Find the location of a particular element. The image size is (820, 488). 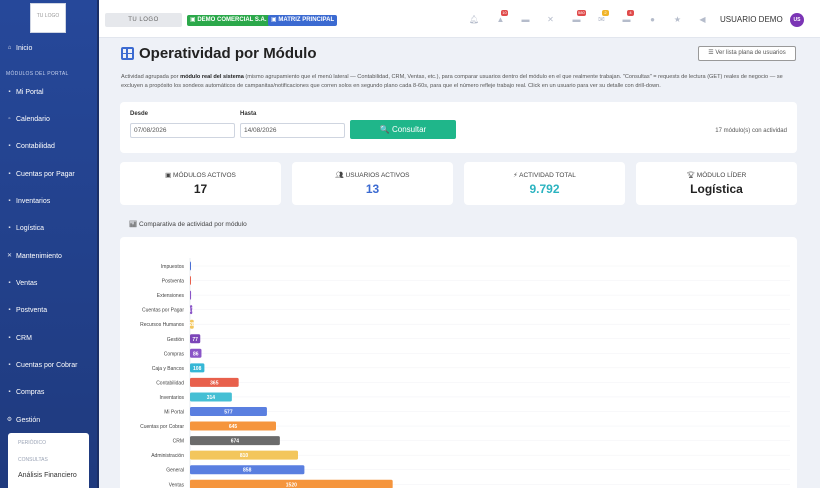

from-date-input: 07/08/2026 is located at coordinates (182, 130).